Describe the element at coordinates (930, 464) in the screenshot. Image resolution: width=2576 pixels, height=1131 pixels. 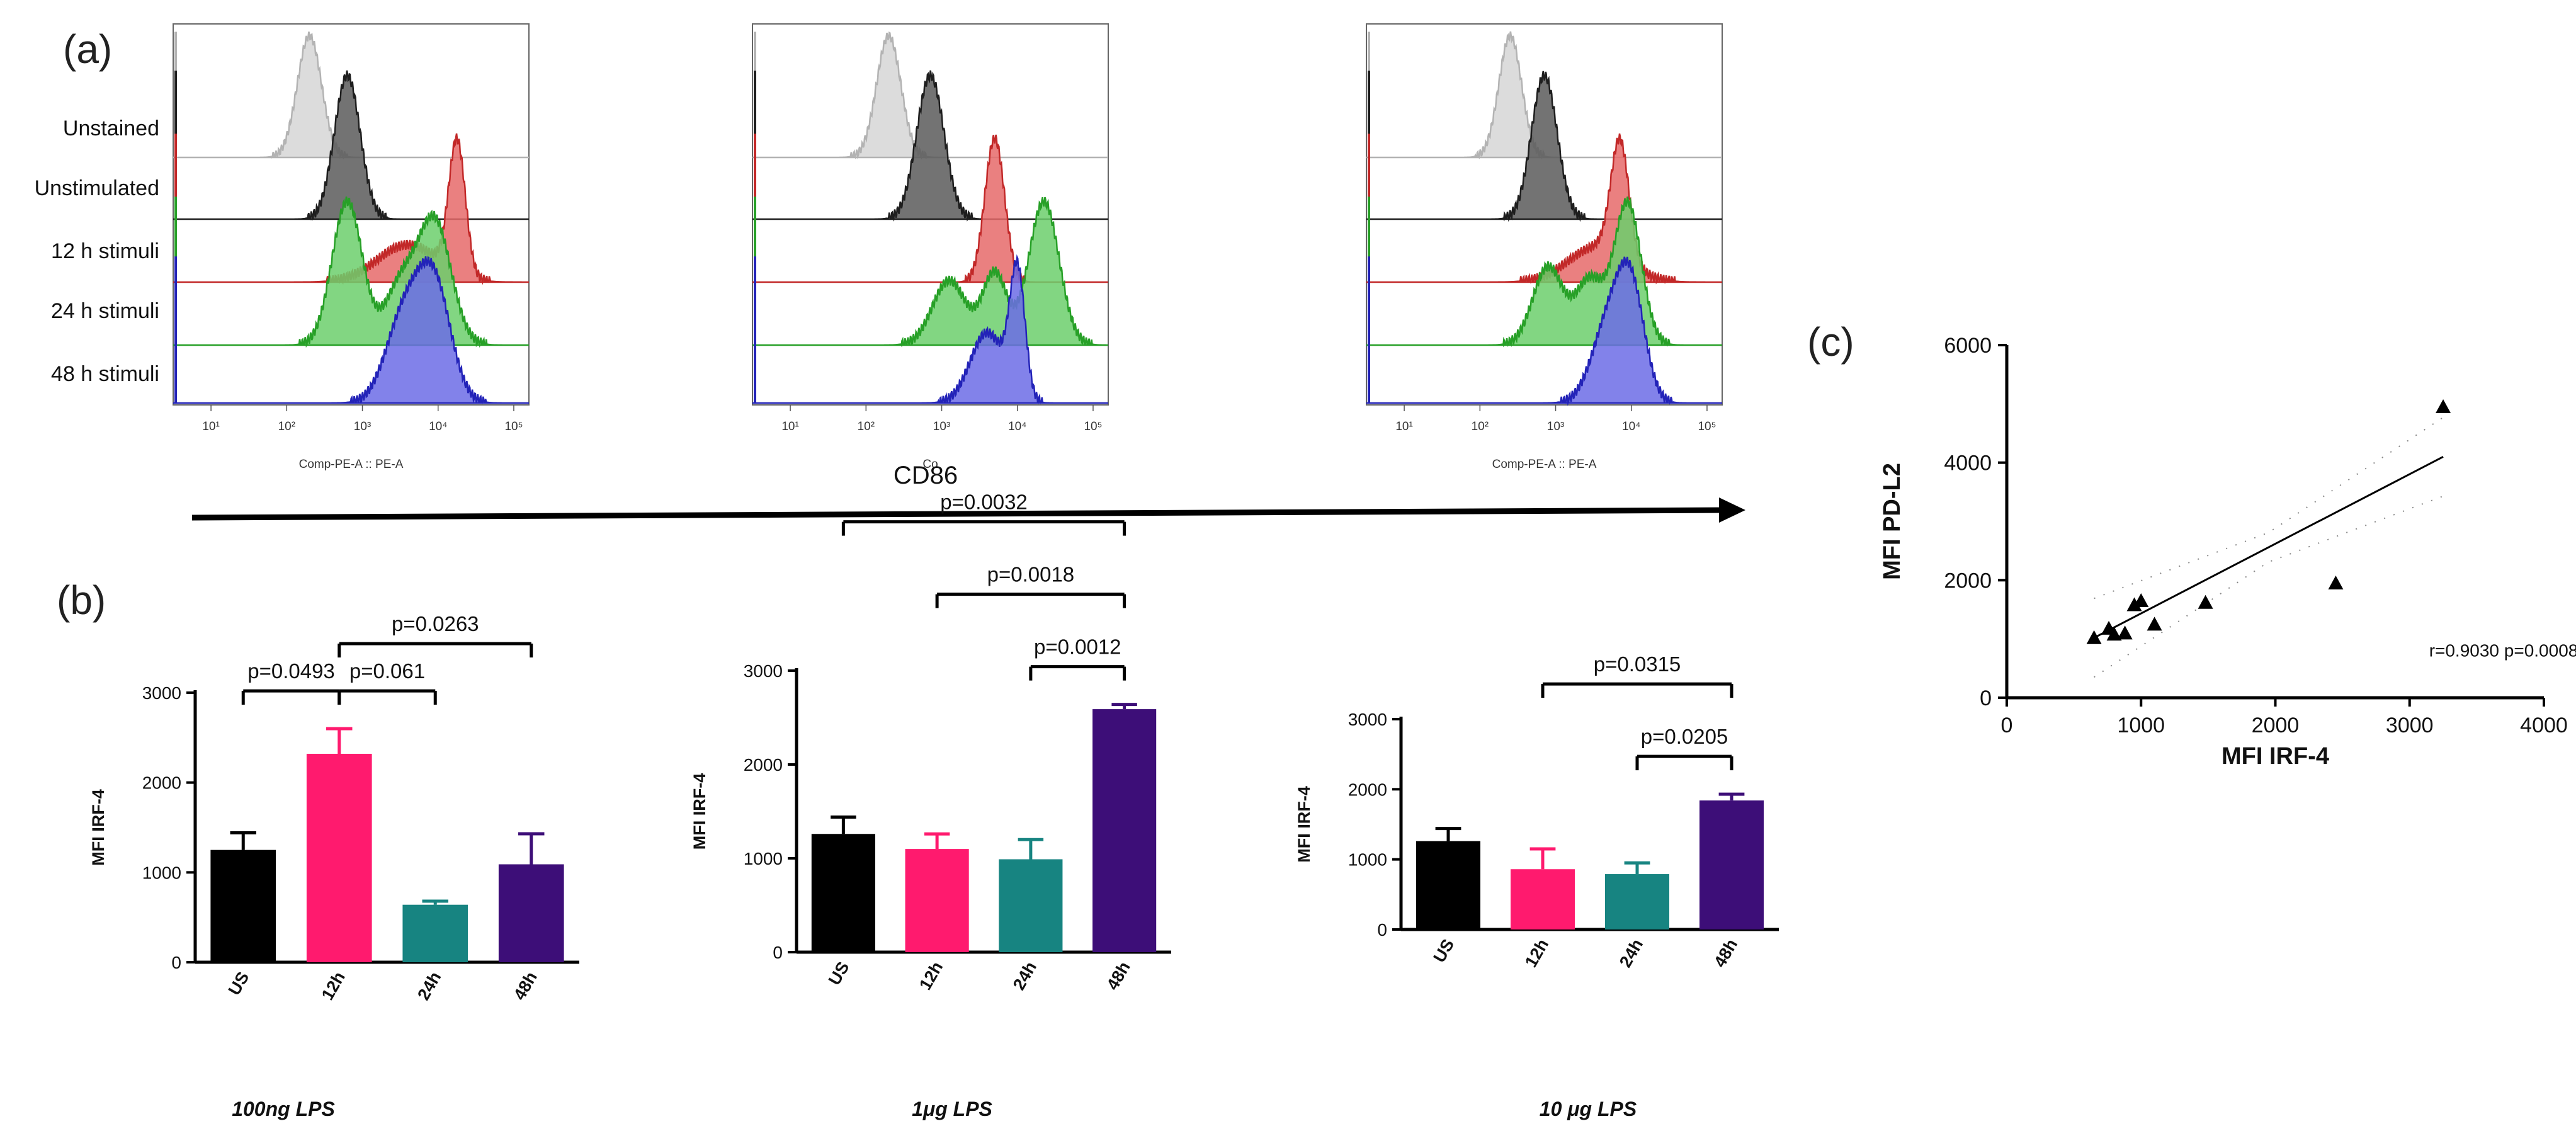
I see `x-axis-label: Co` at that location.